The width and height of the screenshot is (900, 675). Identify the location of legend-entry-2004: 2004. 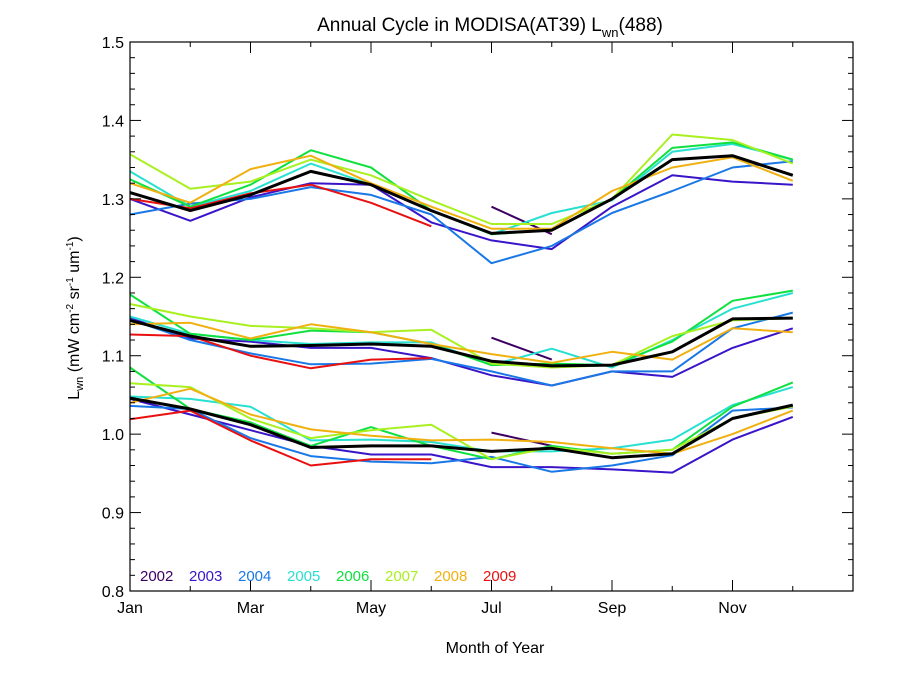
(254, 576).